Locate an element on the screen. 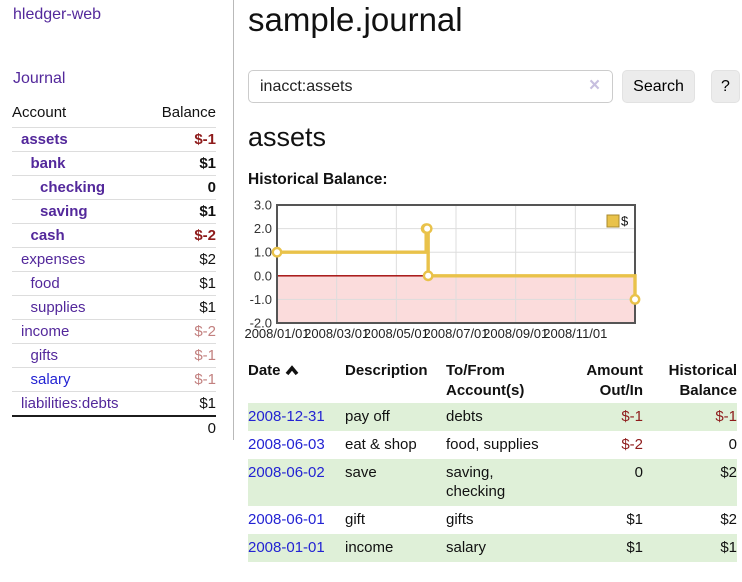  transaction-date-link: 2008-06-03 is located at coordinates (286, 444).